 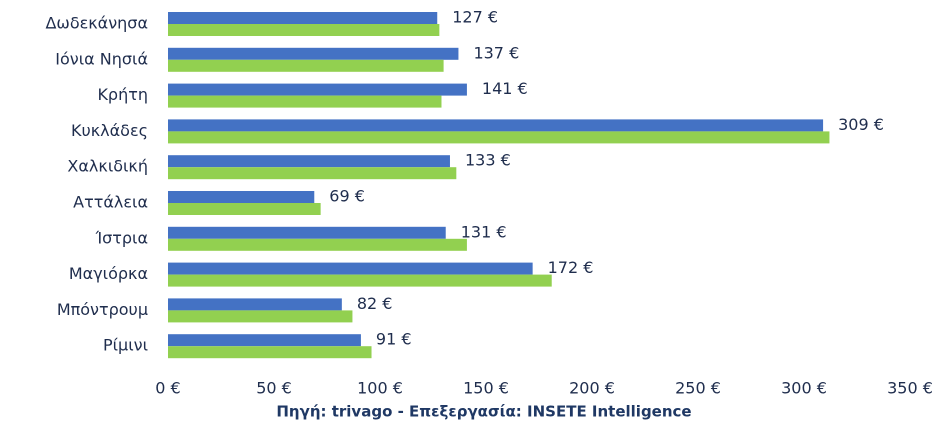 I want to click on value-label: 141 €, so click(x=505, y=88).